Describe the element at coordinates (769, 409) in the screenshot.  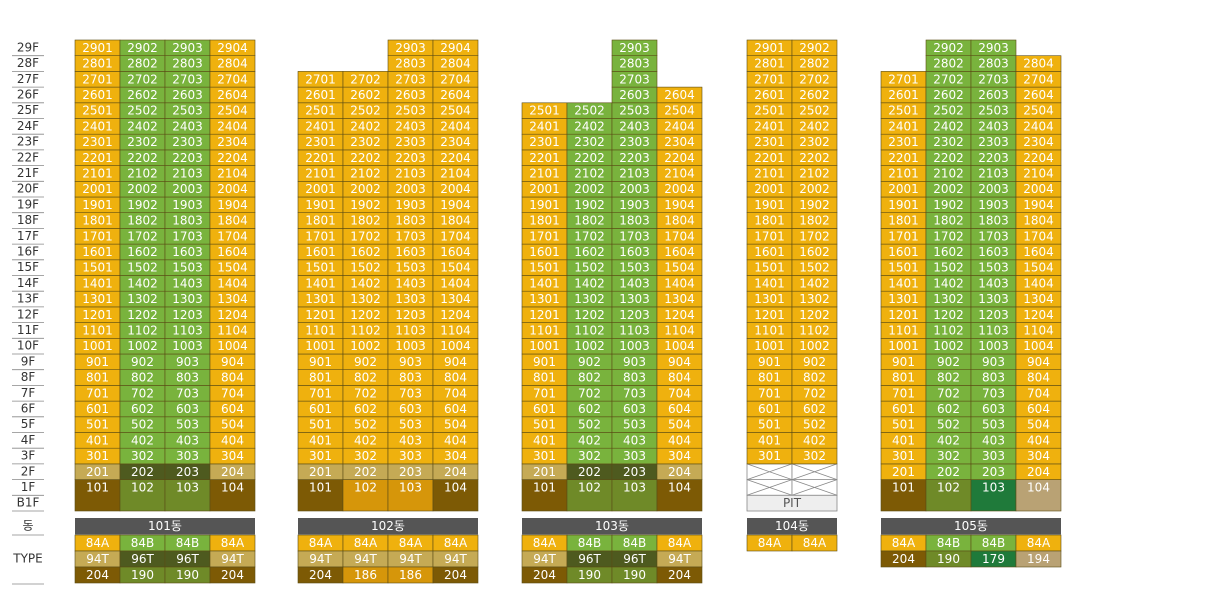
I see `unit-number: 601` at that location.